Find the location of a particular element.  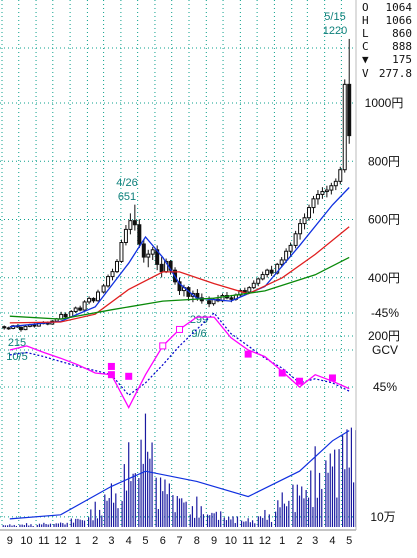

price-axis-label: 600円 is located at coordinates (384, 220).